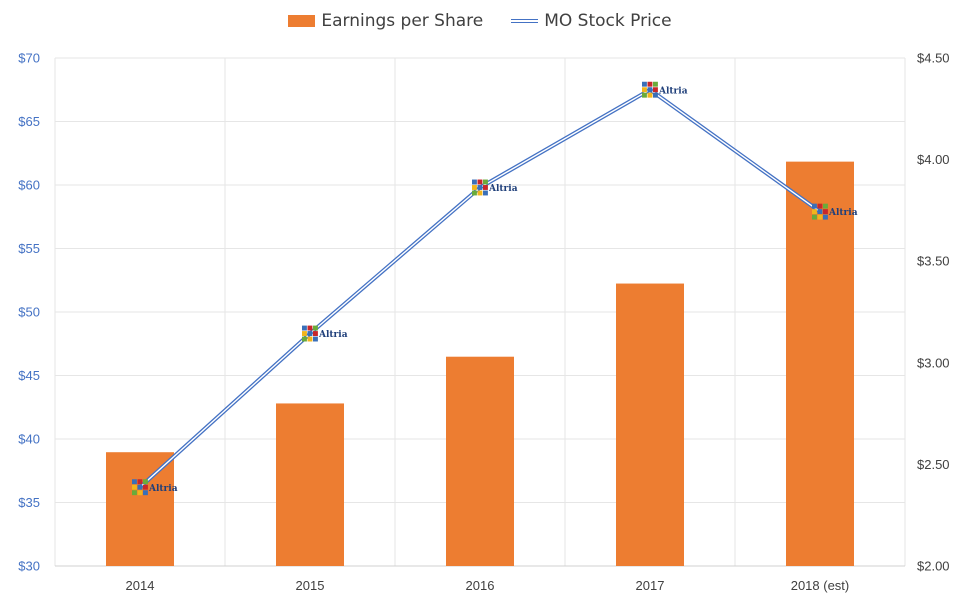 The height and width of the screenshot is (605, 960). What do you see at coordinates (29, 185) in the screenshot?
I see `left-axis-tick-label: $60` at bounding box center [29, 185].